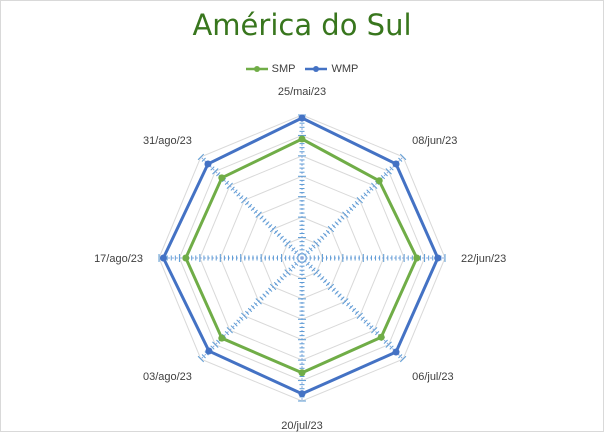 Image resolution: width=604 pixels, height=432 pixels. I want to click on legend-item-smp: SMP, so click(270, 69).